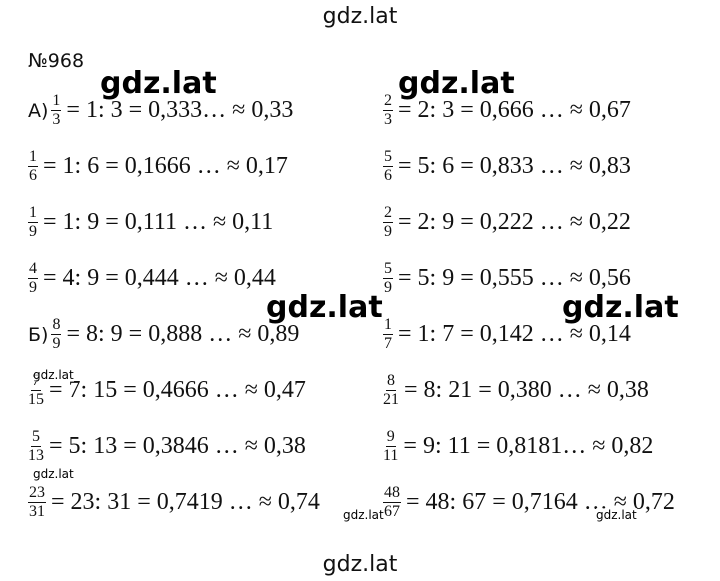 This screenshot has width=720, height=581. Describe the element at coordinates (514, 334) in the screenshot. I see `equation-text: = 1: 7 = 0,142 … ≈ 0,14` at that location.